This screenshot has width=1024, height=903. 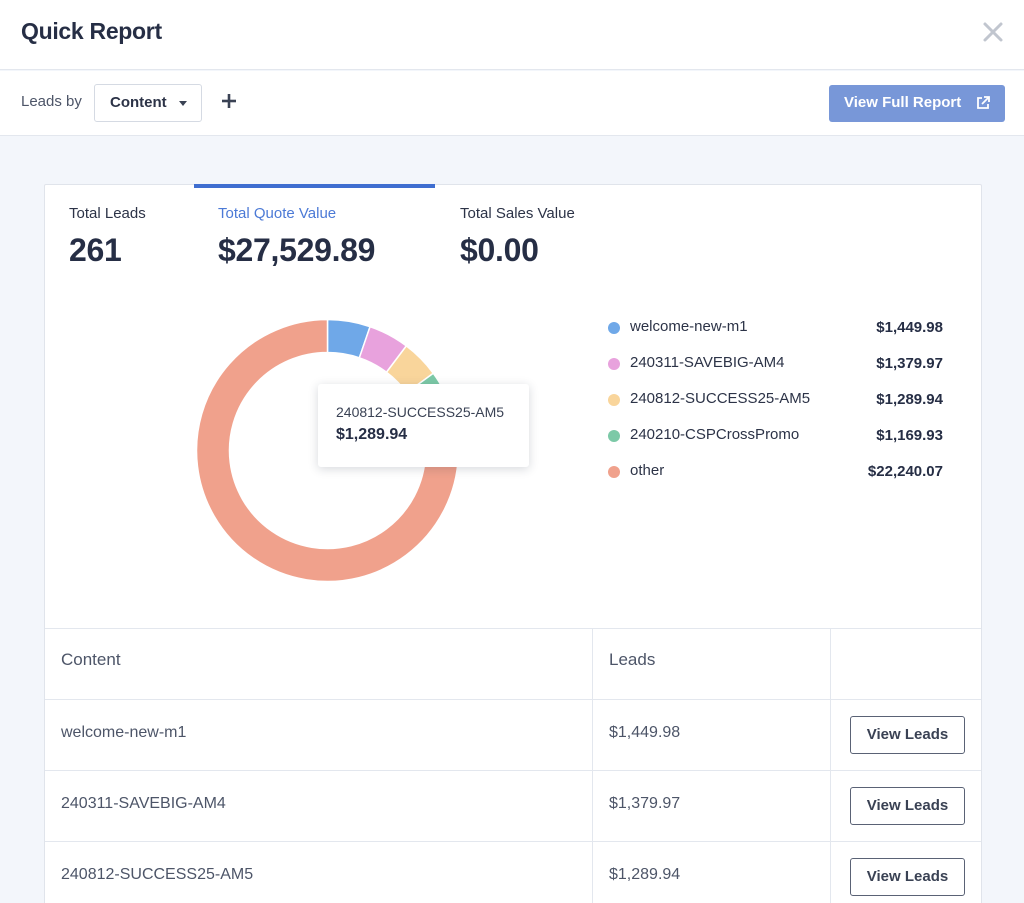 What do you see at coordinates (720, 398) in the screenshot?
I see `legend-label: 240812-SUCCESS25-AM5` at bounding box center [720, 398].